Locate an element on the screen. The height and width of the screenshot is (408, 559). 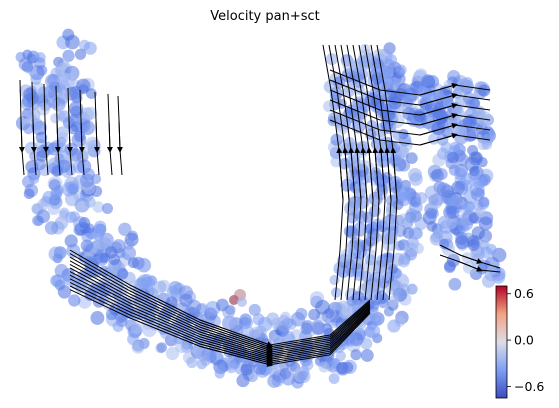
colorbar: 0.6 0.0 −0.6 is located at coordinates (519, 342).